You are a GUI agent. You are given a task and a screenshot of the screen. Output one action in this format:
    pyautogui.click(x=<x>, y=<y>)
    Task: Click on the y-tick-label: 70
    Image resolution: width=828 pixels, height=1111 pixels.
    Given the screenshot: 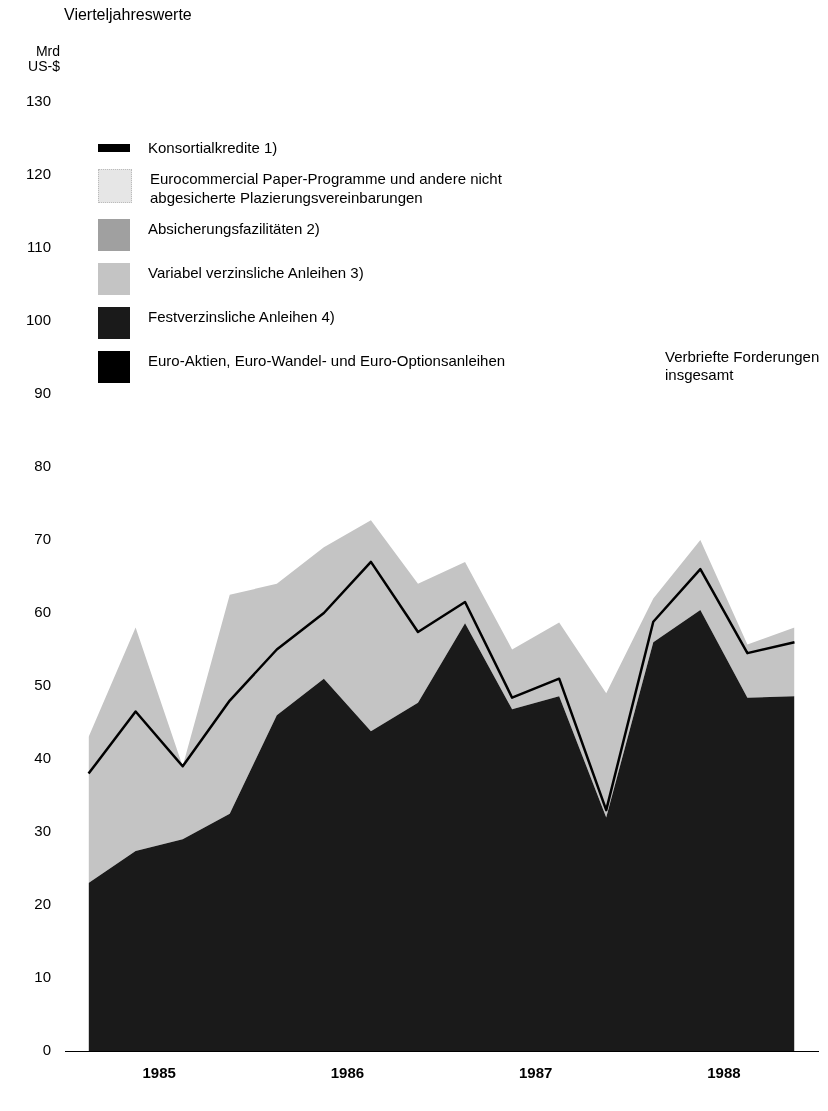 What is the action you would take?
    pyautogui.click(x=43, y=539)
    